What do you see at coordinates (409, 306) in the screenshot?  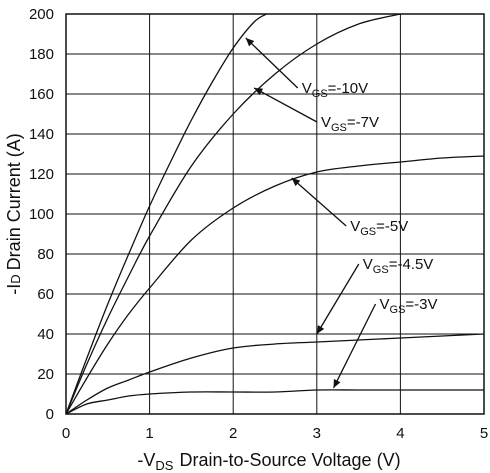 I see `annotation-label: VGS=-3V` at bounding box center [409, 306].